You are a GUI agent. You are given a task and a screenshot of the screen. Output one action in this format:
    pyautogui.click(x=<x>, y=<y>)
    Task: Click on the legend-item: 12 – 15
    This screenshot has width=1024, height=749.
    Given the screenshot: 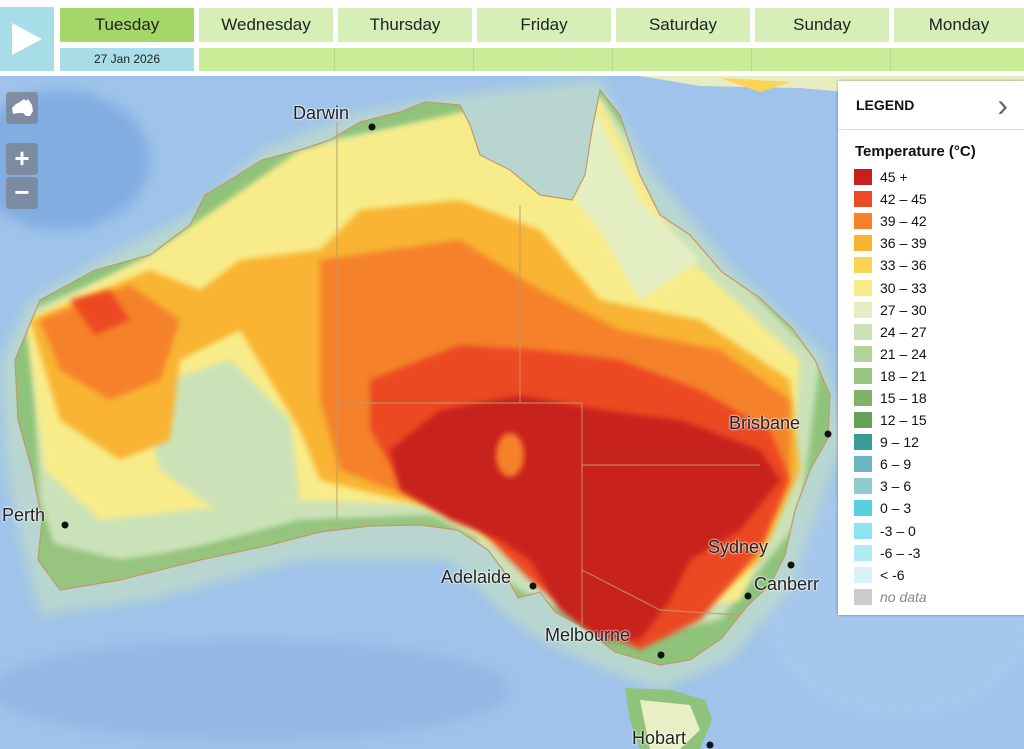 What is the action you would take?
    pyautogui.click(x=890, y=420)
    